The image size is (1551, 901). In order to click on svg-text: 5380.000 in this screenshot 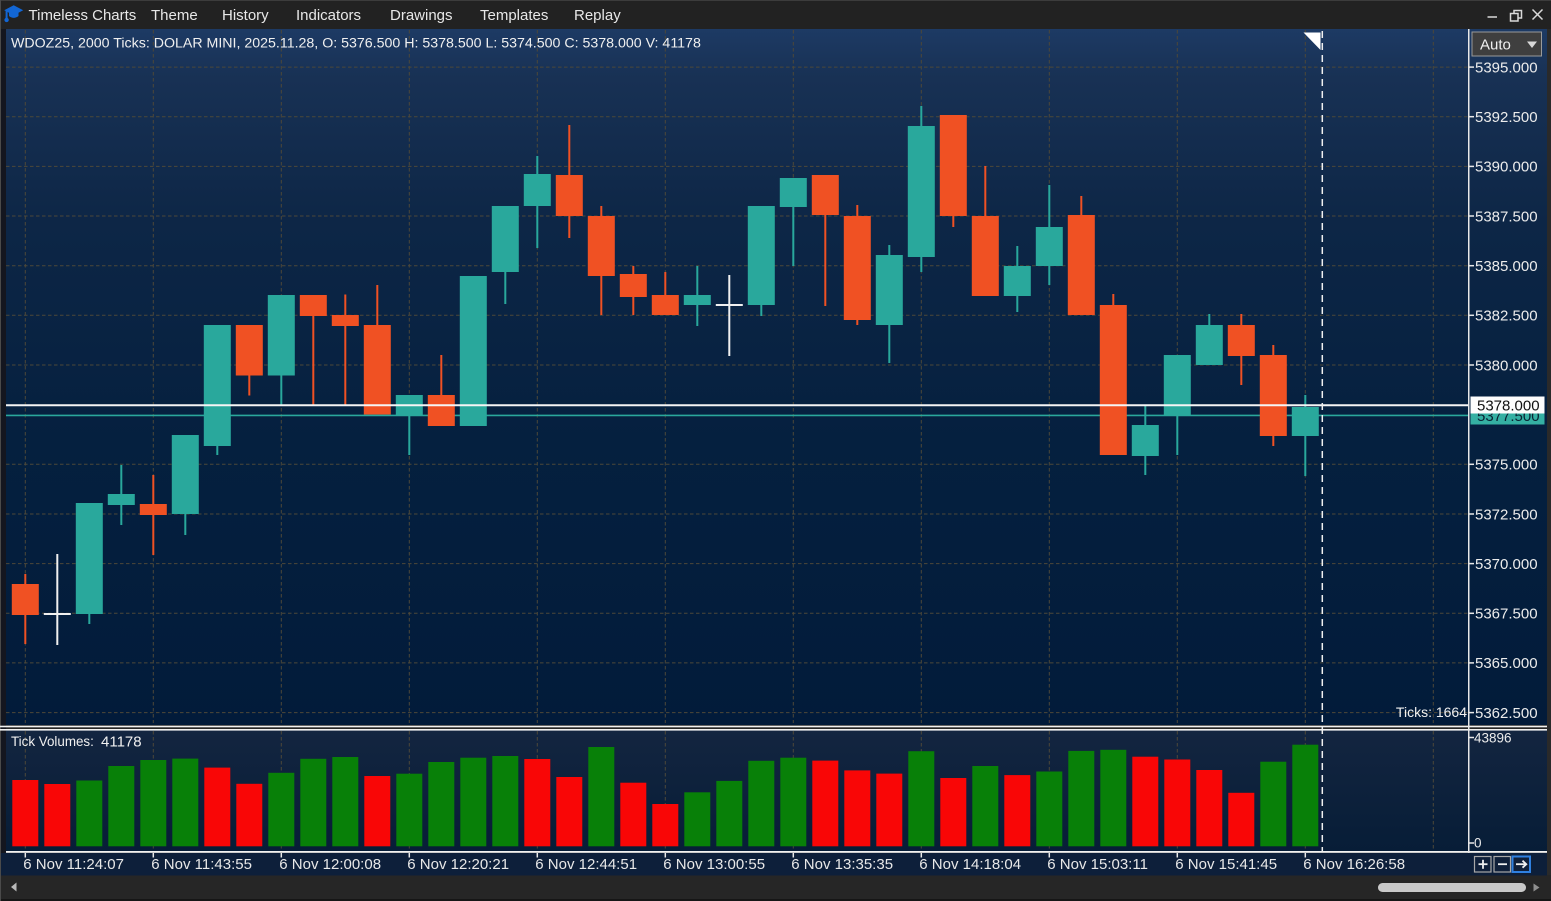, I will do `click(1506, 365)`.